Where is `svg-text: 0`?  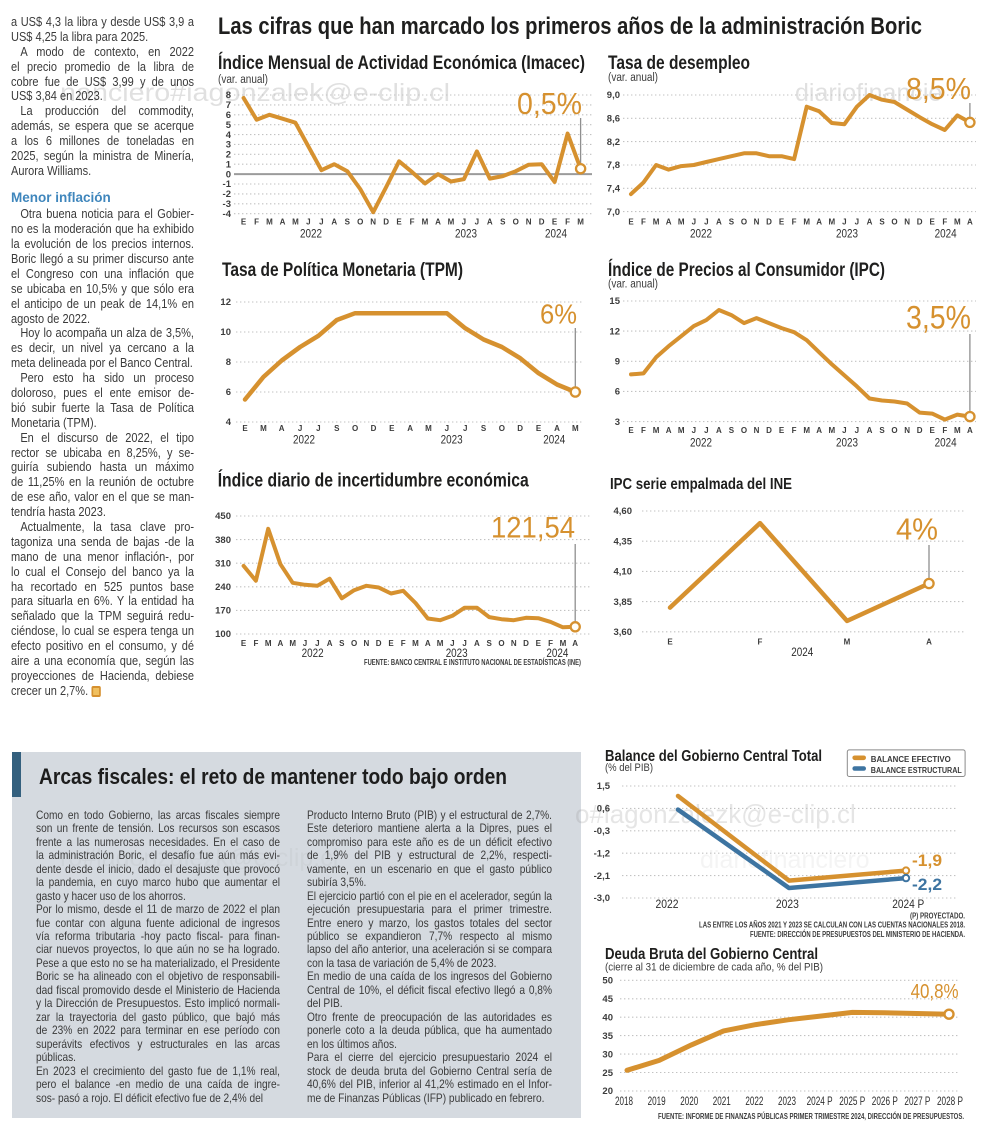
svg-text: 0 is located at coordinates (228, 174).